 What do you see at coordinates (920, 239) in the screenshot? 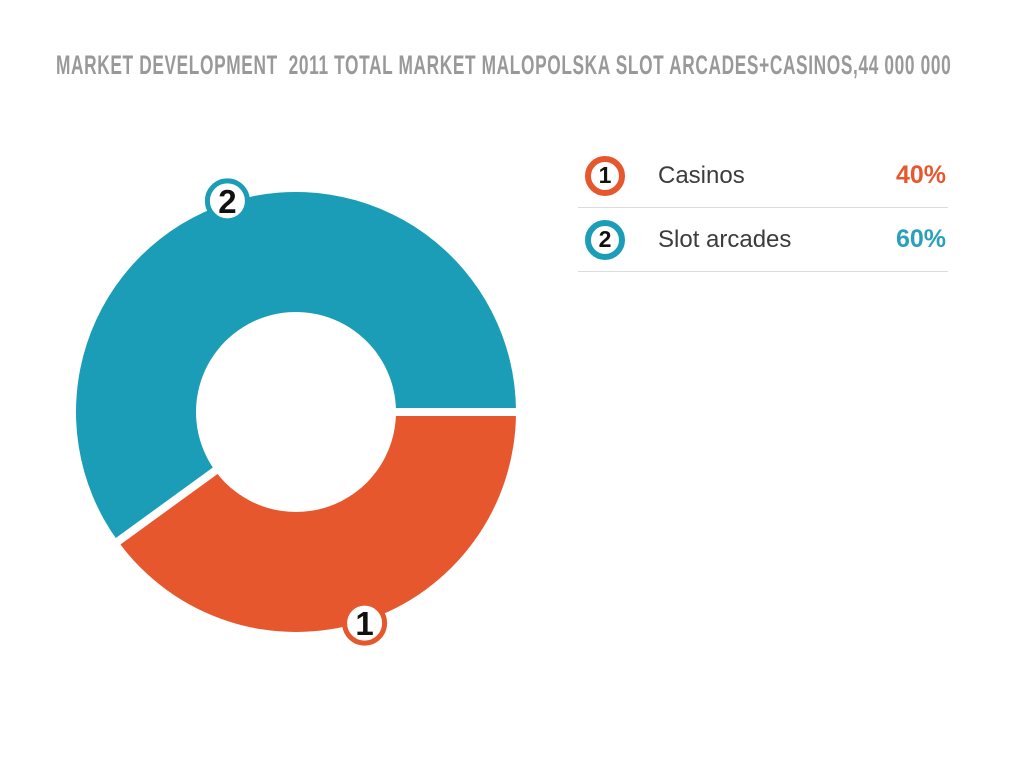
I see `legend-percent-slot-arcades: 60%` at bounding box center [920, 239].